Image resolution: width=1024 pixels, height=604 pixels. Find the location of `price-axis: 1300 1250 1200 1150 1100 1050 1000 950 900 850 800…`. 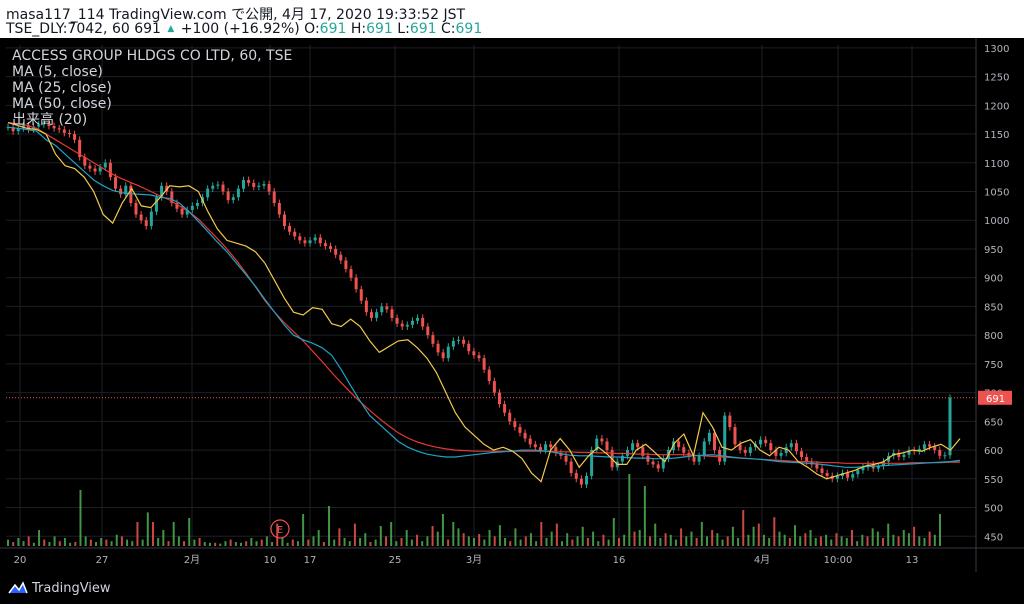

price-axis: 1300 1250 1200 1150 1100 1050 1000 950 900 850 800… is located at coordinates (993, 305).